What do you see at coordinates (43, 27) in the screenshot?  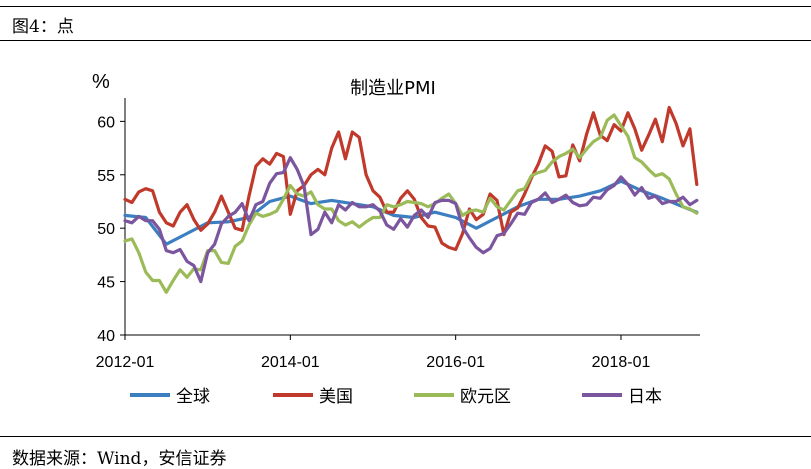 I see `figure-title: 图4：点` at bounding box center [43, 27].